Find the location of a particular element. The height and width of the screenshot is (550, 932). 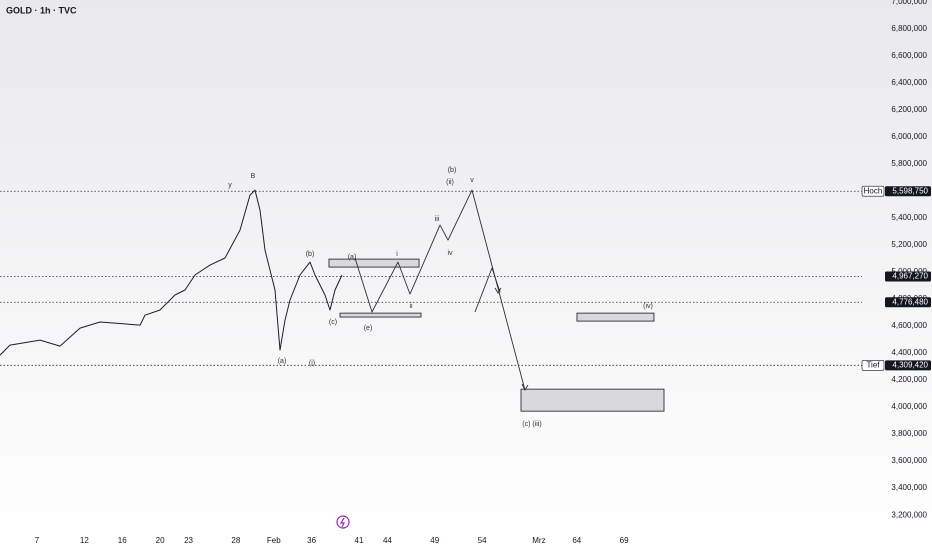

level-value-label: 4,776,480 is located at coordinates (910, 301).